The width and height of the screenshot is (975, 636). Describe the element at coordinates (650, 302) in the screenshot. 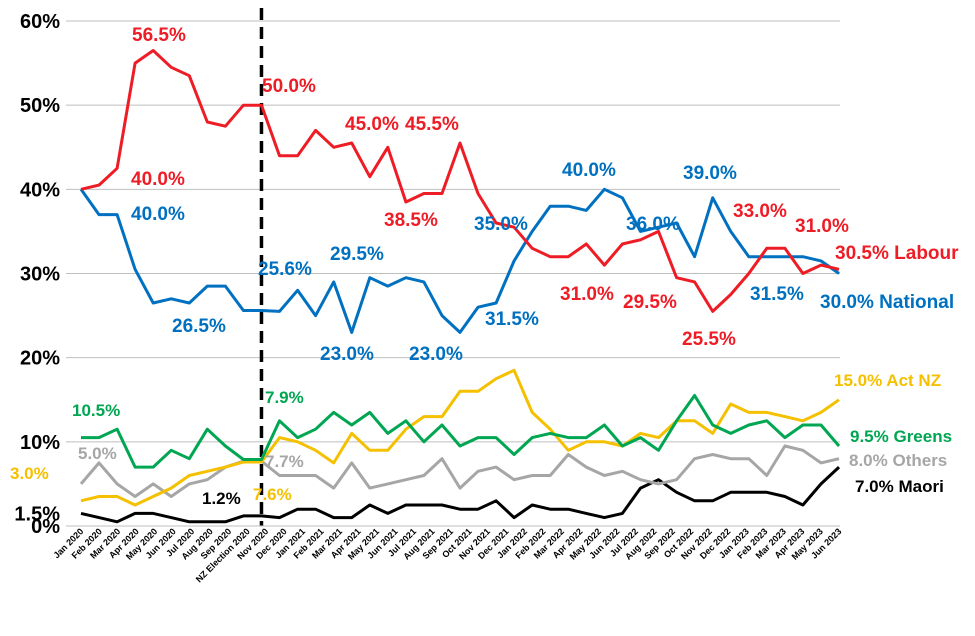

I see `labour-label-sep2022: 29.5%` at that location.